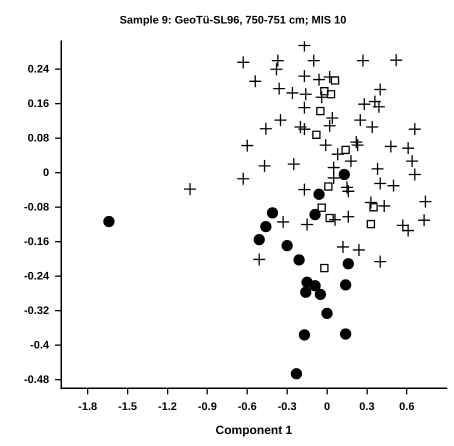 The height and width of the screenshot is (446, 454). What do you see at coordinates (128, 407) in the screenshot?
I see `x-tick-label: -1.5` at bounding box center [128, 407].